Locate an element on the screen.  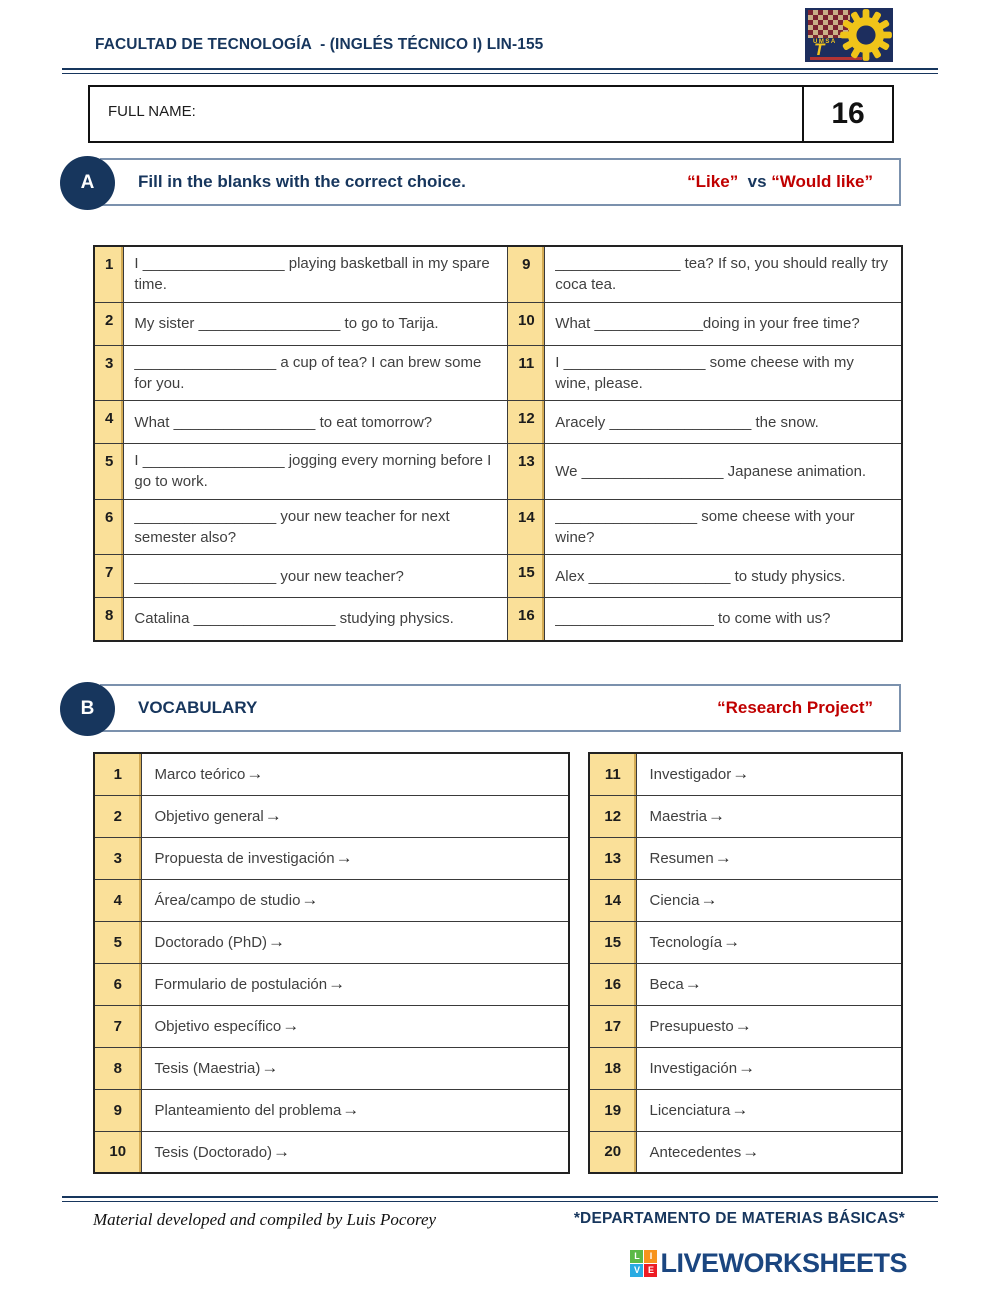
vocab-term: Maestria→ is located at coordinates (769, 816).